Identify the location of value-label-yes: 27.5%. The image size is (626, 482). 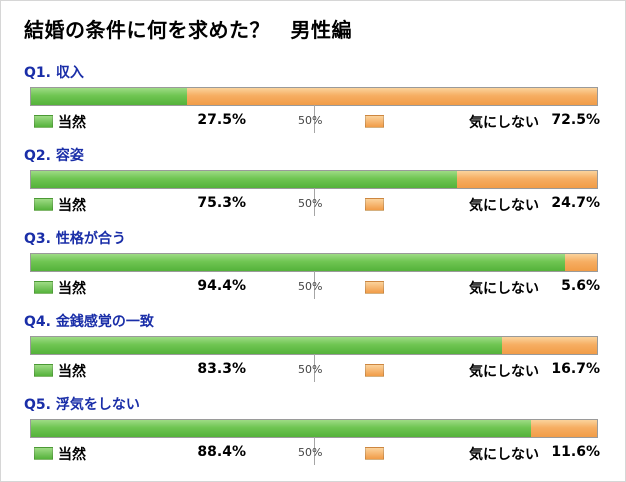
(221, 120).